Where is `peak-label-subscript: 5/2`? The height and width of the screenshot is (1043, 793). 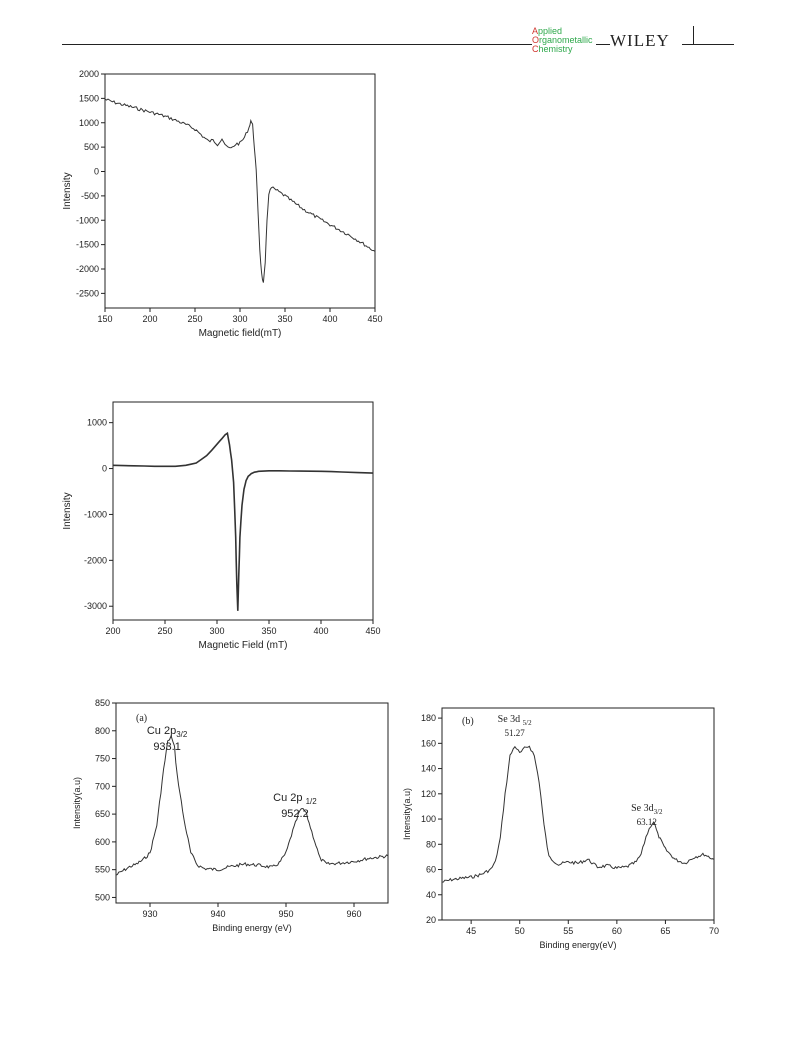
peak-label-subscript: 5/2 is located at coordinates (527, 723).